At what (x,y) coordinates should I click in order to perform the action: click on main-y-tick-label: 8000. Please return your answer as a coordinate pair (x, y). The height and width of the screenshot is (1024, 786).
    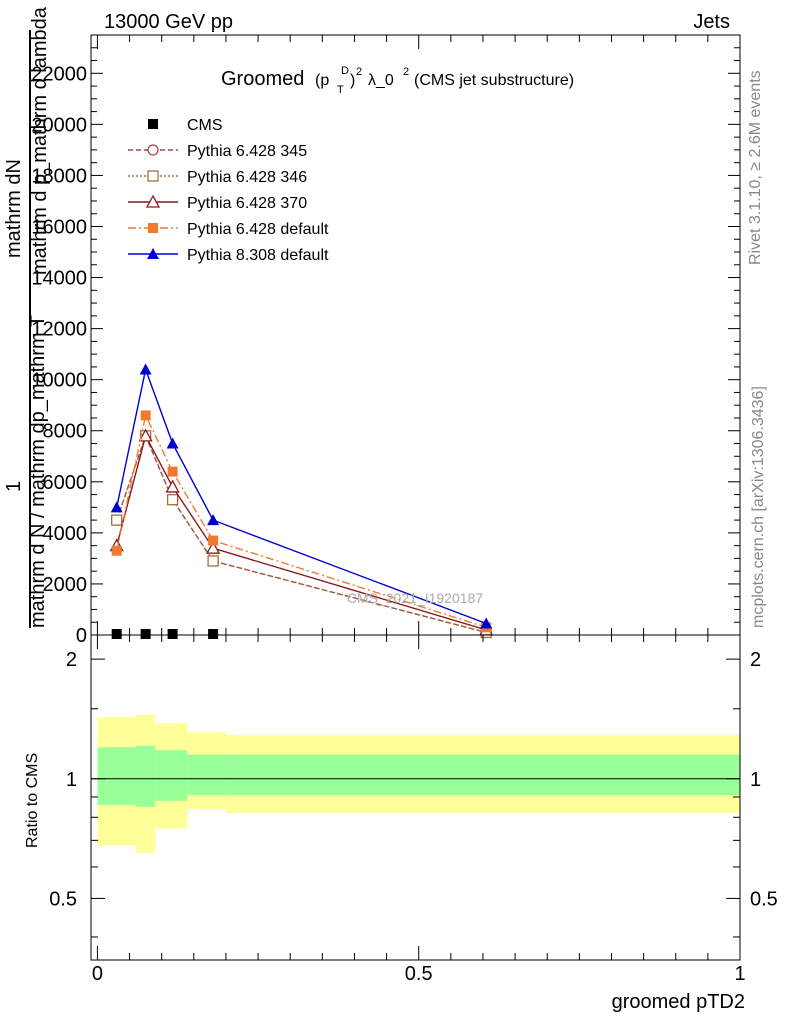
    Looking at the image, I should click on (65, 432).